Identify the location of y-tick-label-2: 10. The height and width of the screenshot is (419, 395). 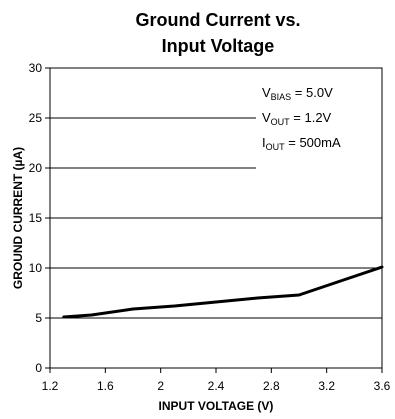
(36, 268).